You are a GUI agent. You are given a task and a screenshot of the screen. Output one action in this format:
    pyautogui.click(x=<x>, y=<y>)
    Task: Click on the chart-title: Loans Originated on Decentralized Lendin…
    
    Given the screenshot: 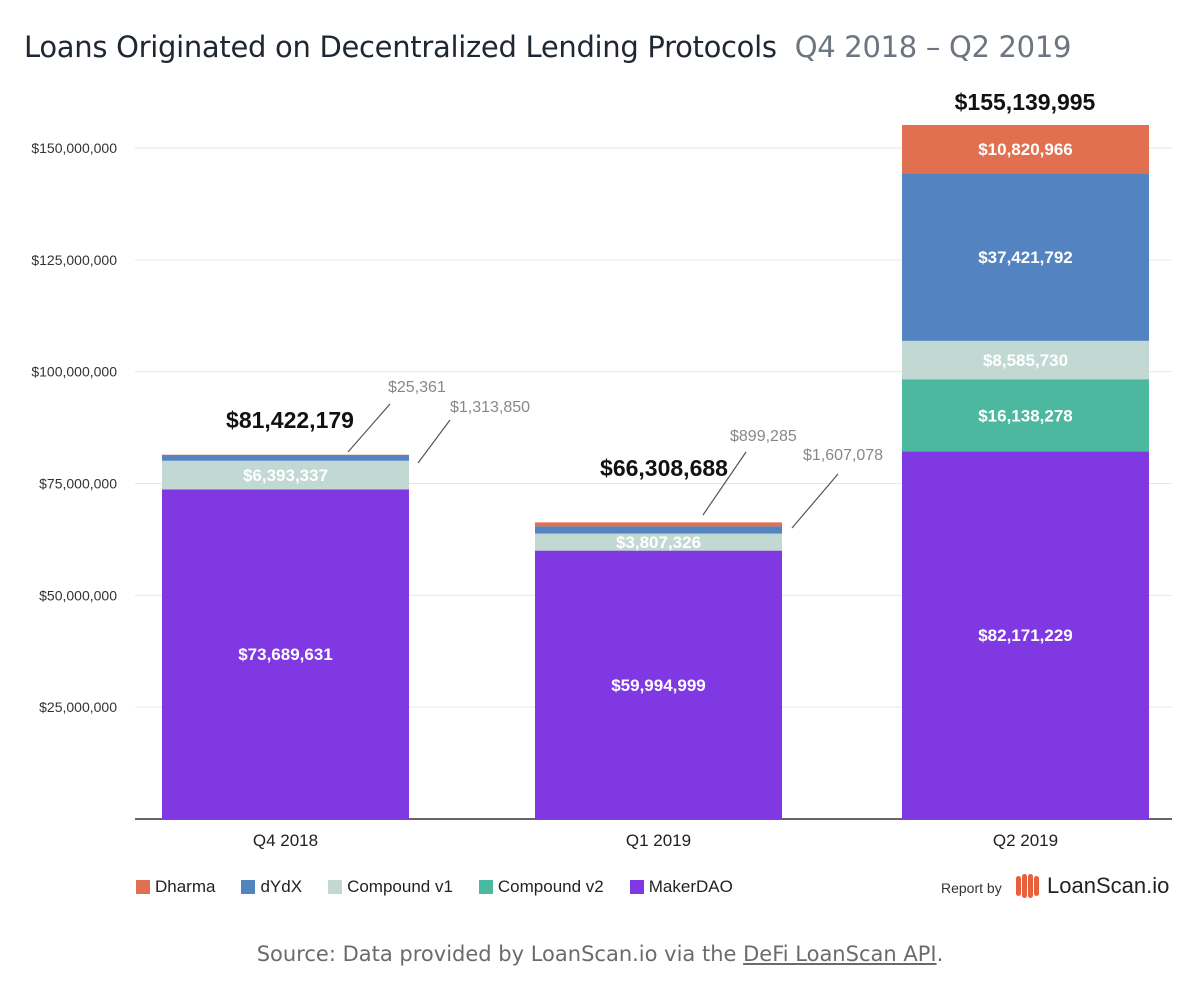 What is the action you would take?
    pyautogui.click(x=400, y=47)
    